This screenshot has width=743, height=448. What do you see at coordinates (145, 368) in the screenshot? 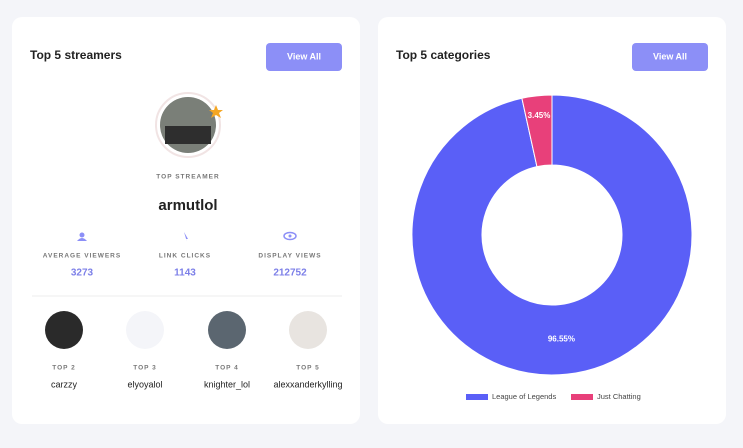
I see `rank-label: TOP 3` at bounding box center [145, 368].